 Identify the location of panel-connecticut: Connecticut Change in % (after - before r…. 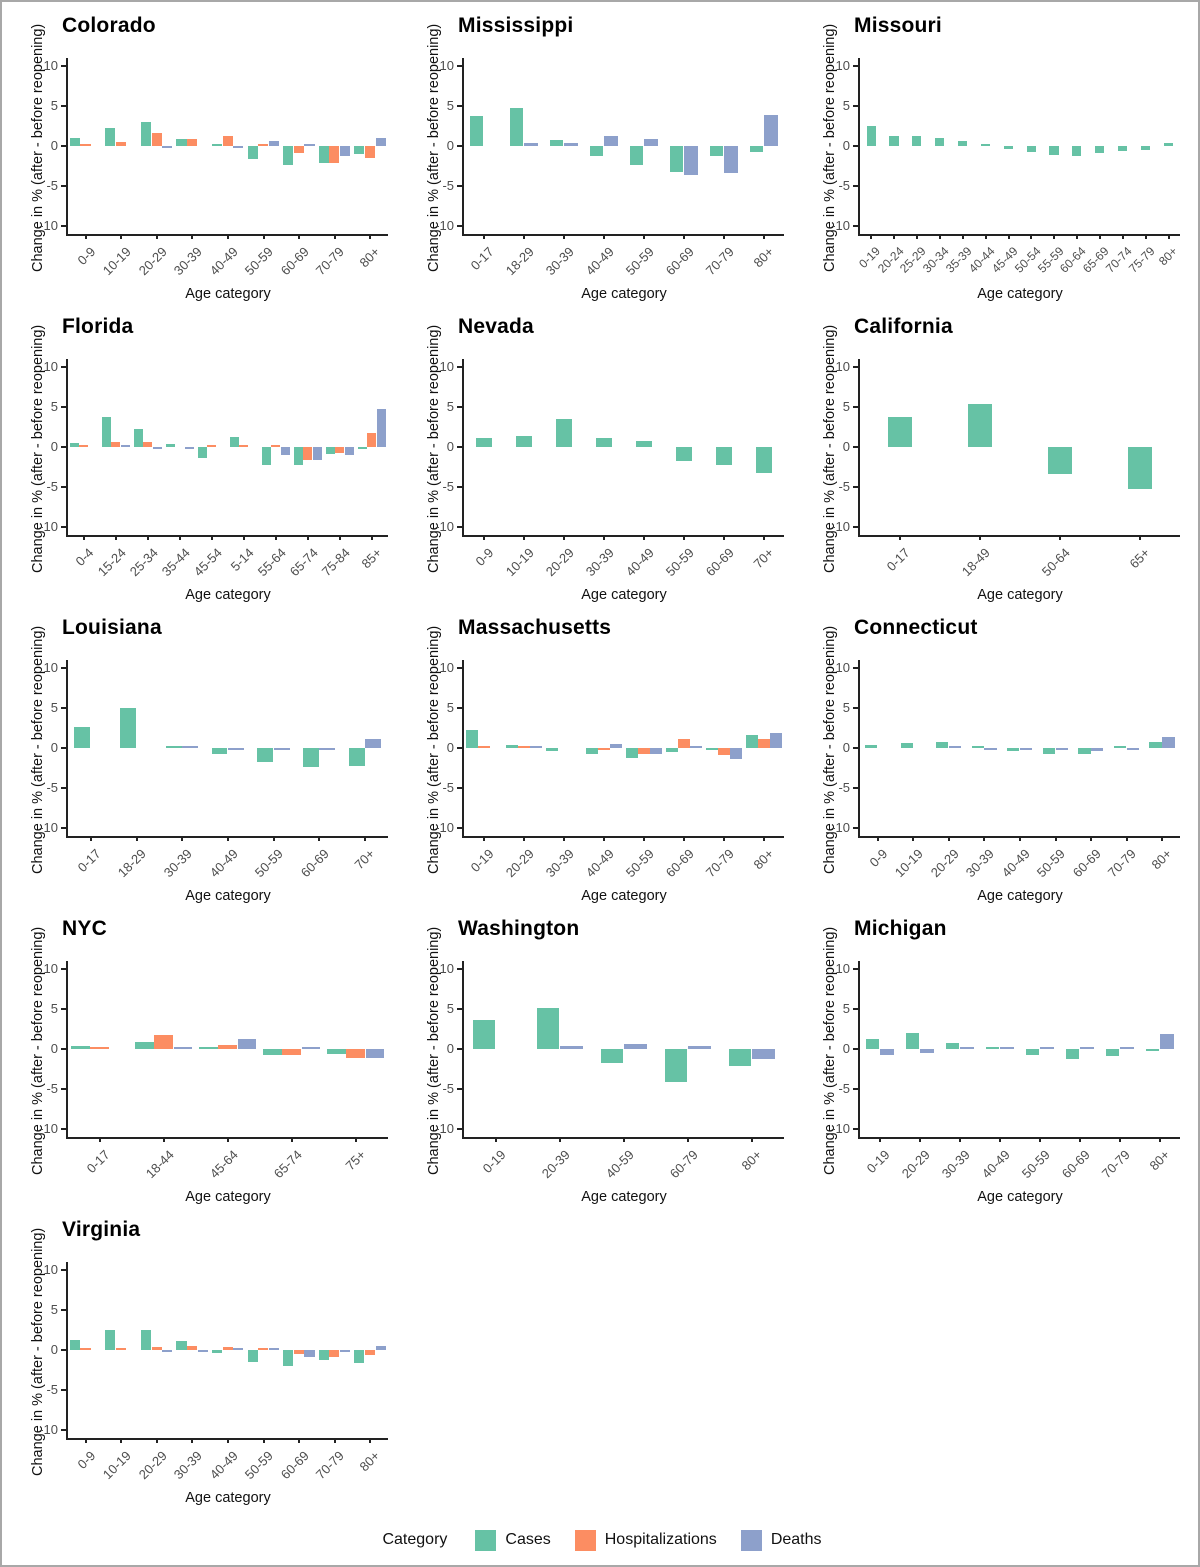
(996, 760).